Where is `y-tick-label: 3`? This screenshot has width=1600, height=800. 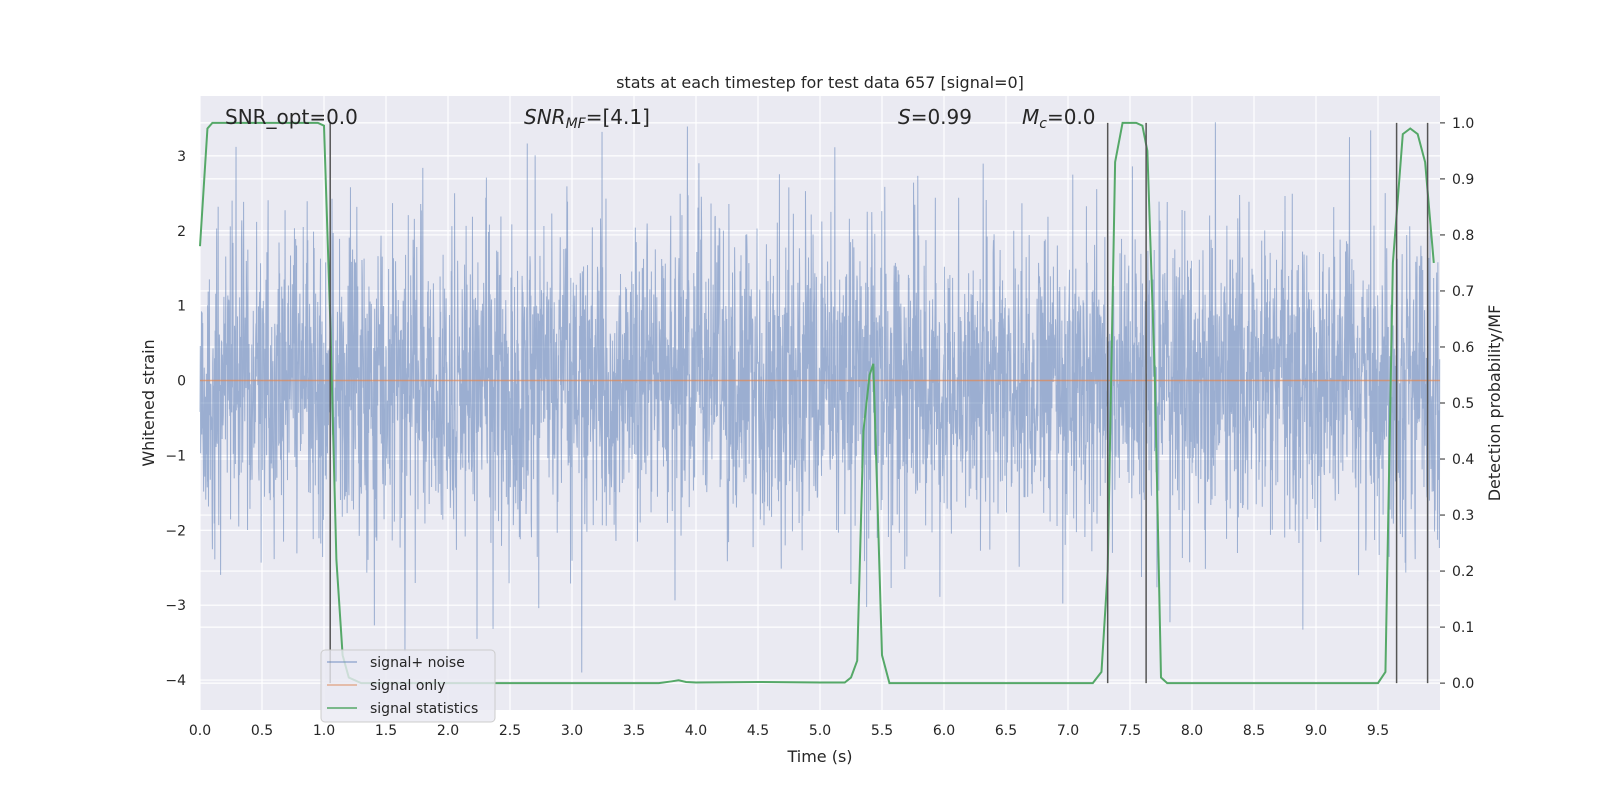
y-tick-label: 3 is located at coordinates (181, 157).